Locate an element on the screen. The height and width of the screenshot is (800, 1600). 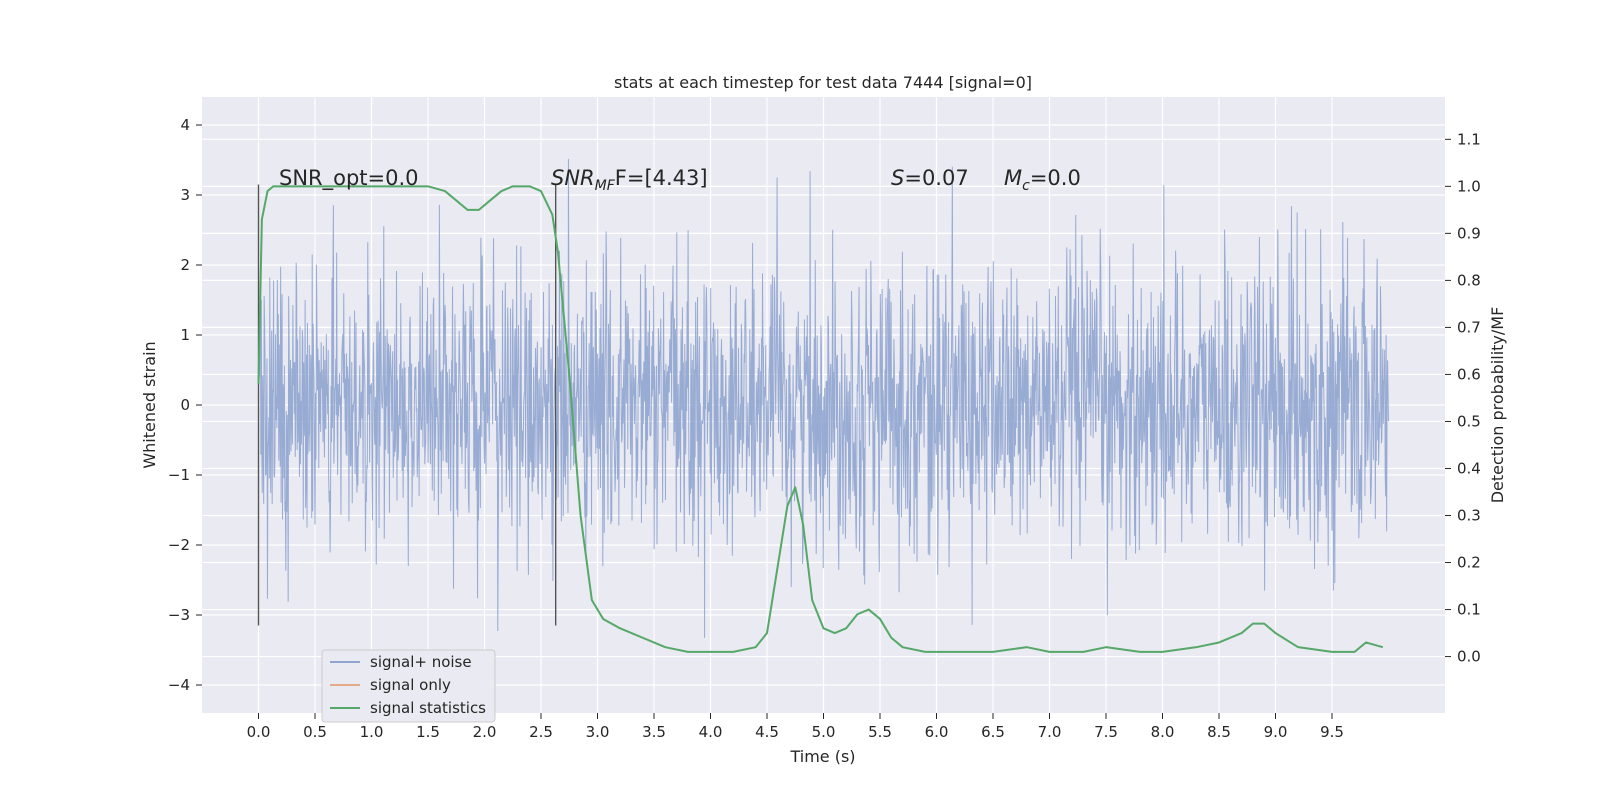
legend-label-signal-only: signal only is located at coordinates (410, 685).